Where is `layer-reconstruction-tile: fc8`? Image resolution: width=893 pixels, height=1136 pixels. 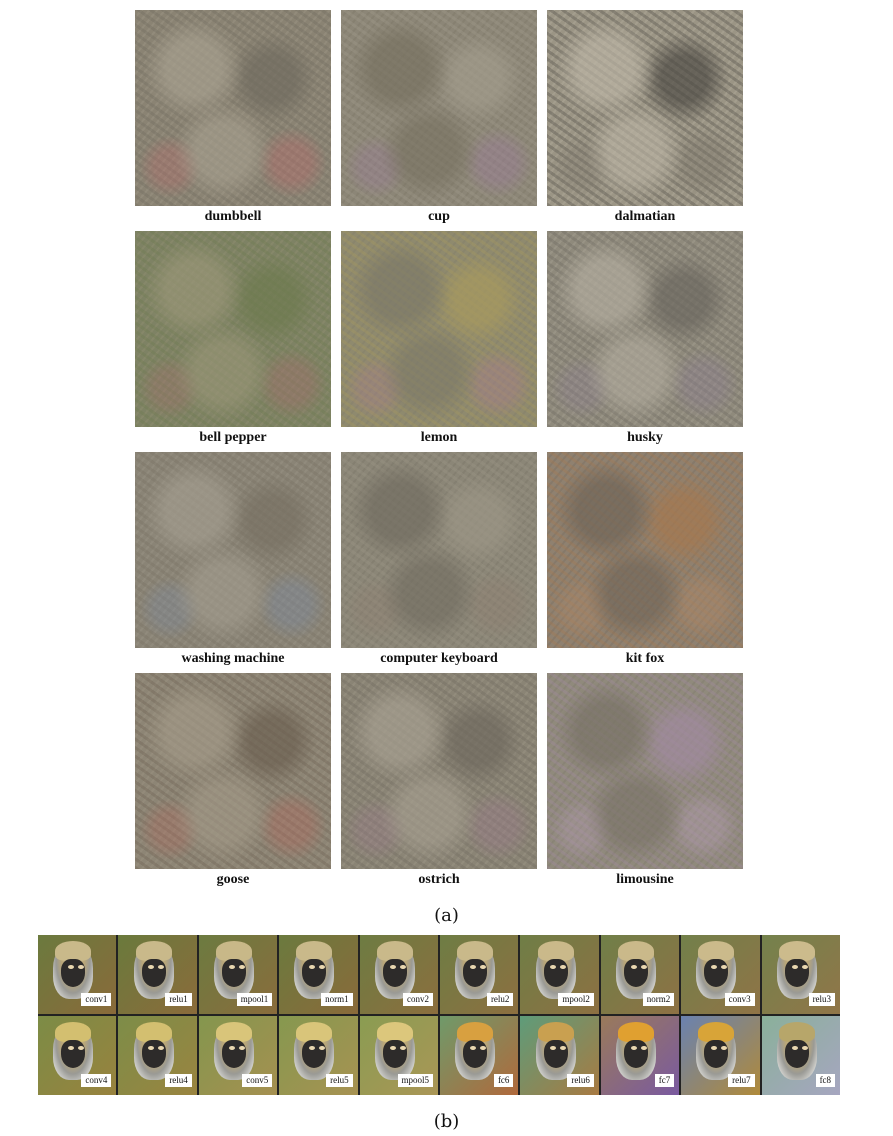 layer-reconstruction-tile: fc8 is located at coordinates (801, 1055).